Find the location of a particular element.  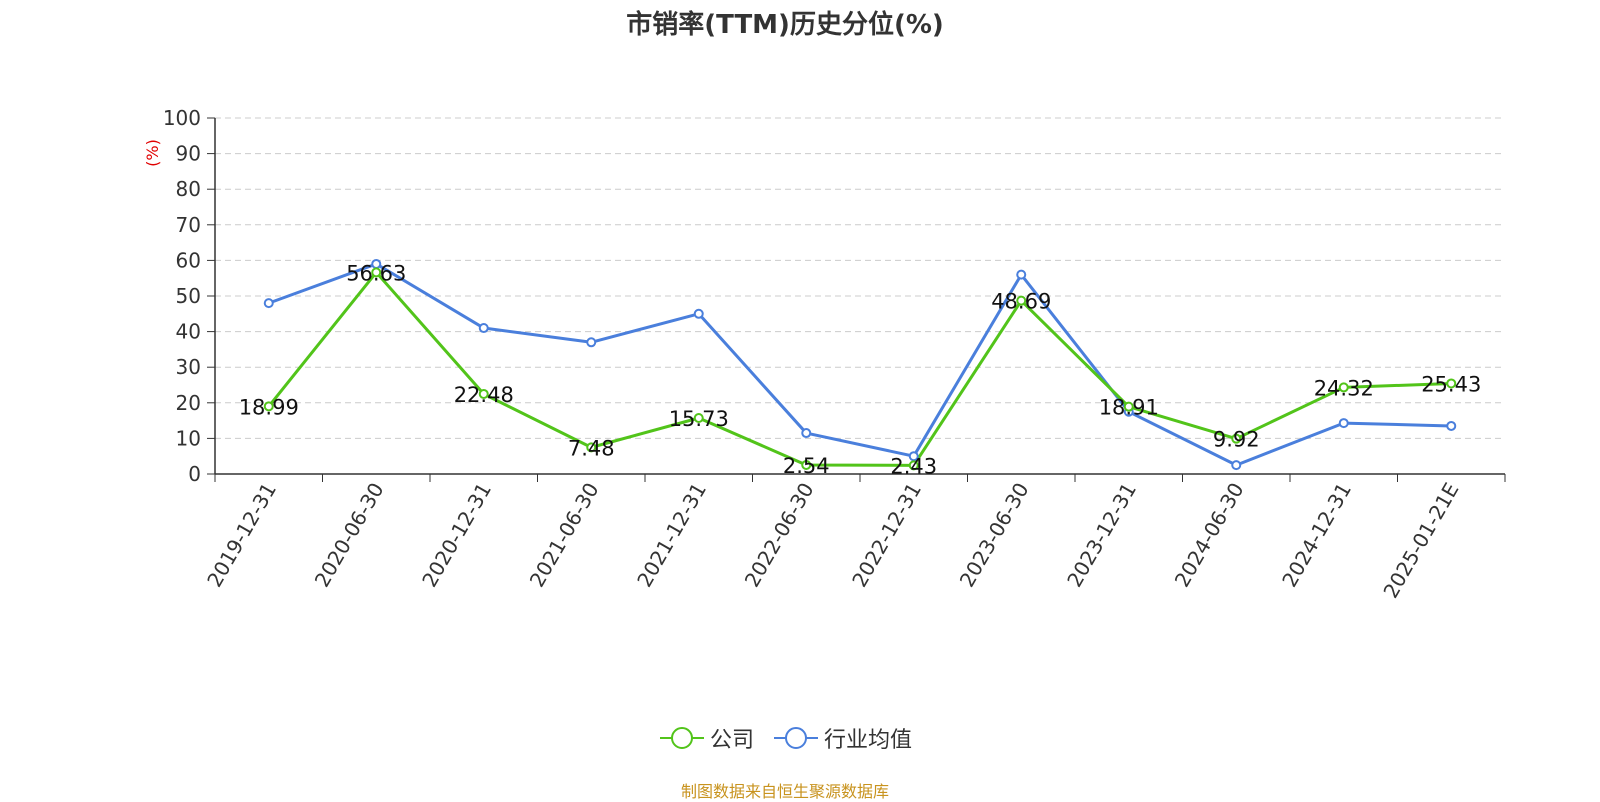

data-label-company: 22.48 is located at coordinates (484, 395).